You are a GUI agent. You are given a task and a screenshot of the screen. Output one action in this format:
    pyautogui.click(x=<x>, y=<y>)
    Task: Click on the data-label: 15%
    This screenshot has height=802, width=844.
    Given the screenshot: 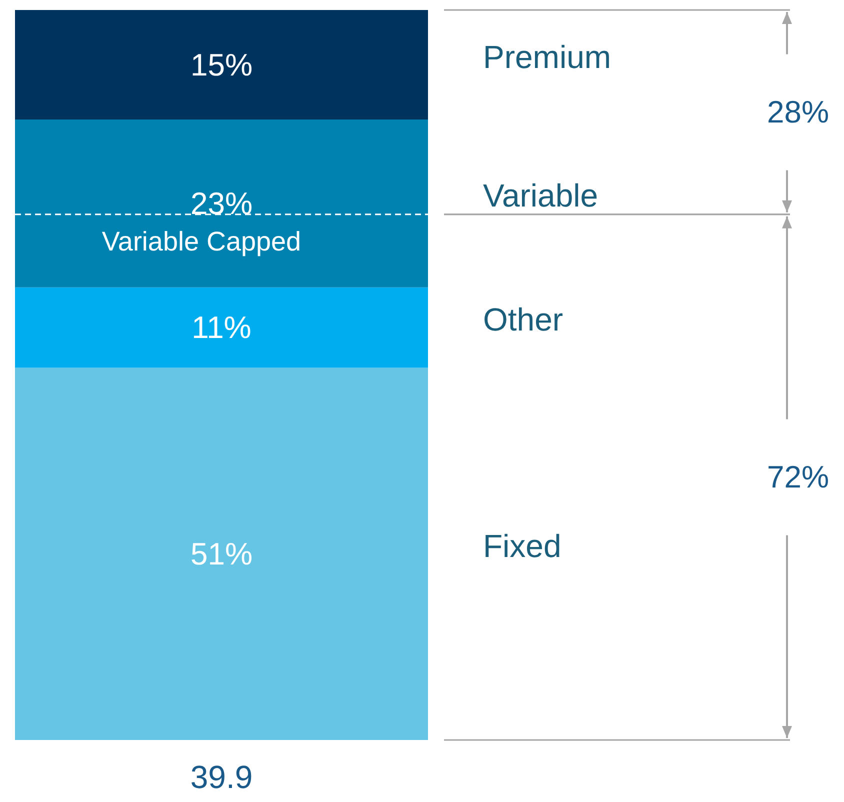 What is the action you would take?
    pyautogui.click(x=221, y=64)
    